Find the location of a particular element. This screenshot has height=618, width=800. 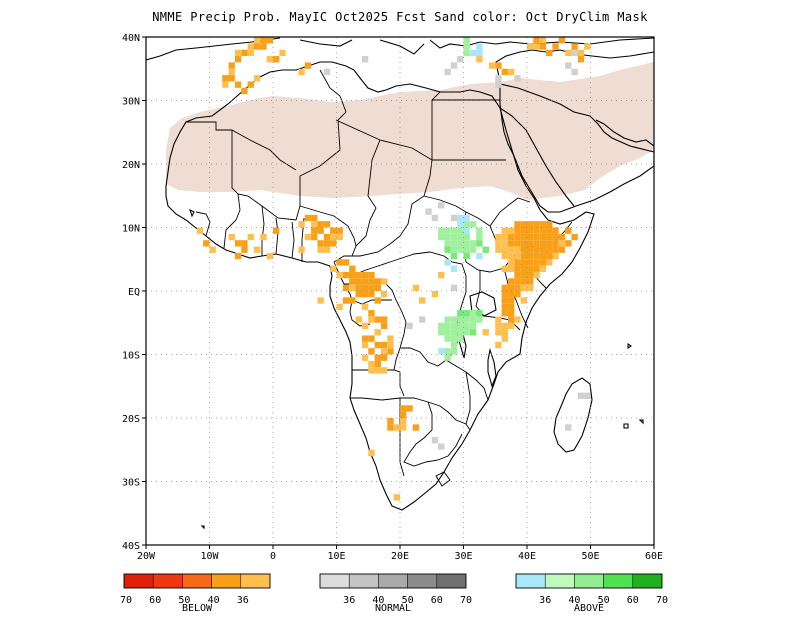

arabian-peninsula-coastline is located at coordinates (576, 148).